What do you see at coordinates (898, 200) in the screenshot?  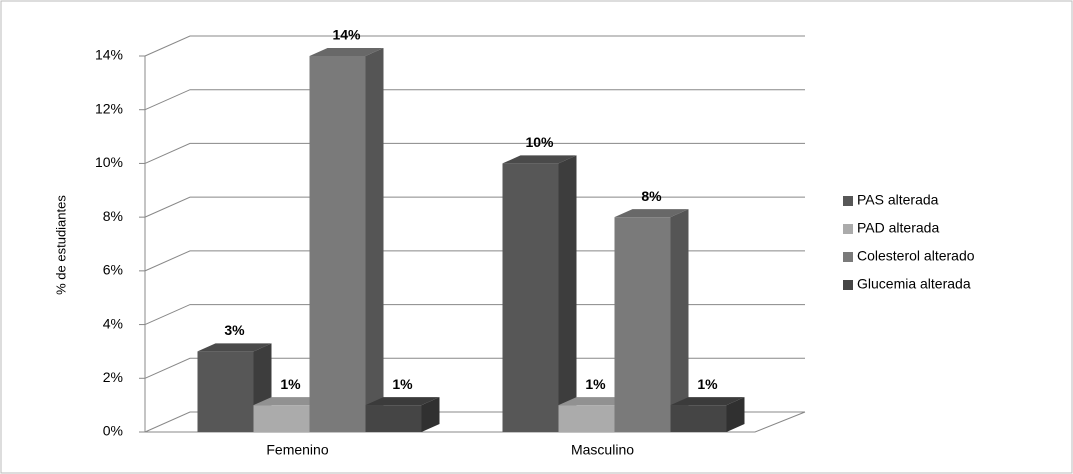 I see `legend-label: PAS alterada` at bounding box center [898, 200].